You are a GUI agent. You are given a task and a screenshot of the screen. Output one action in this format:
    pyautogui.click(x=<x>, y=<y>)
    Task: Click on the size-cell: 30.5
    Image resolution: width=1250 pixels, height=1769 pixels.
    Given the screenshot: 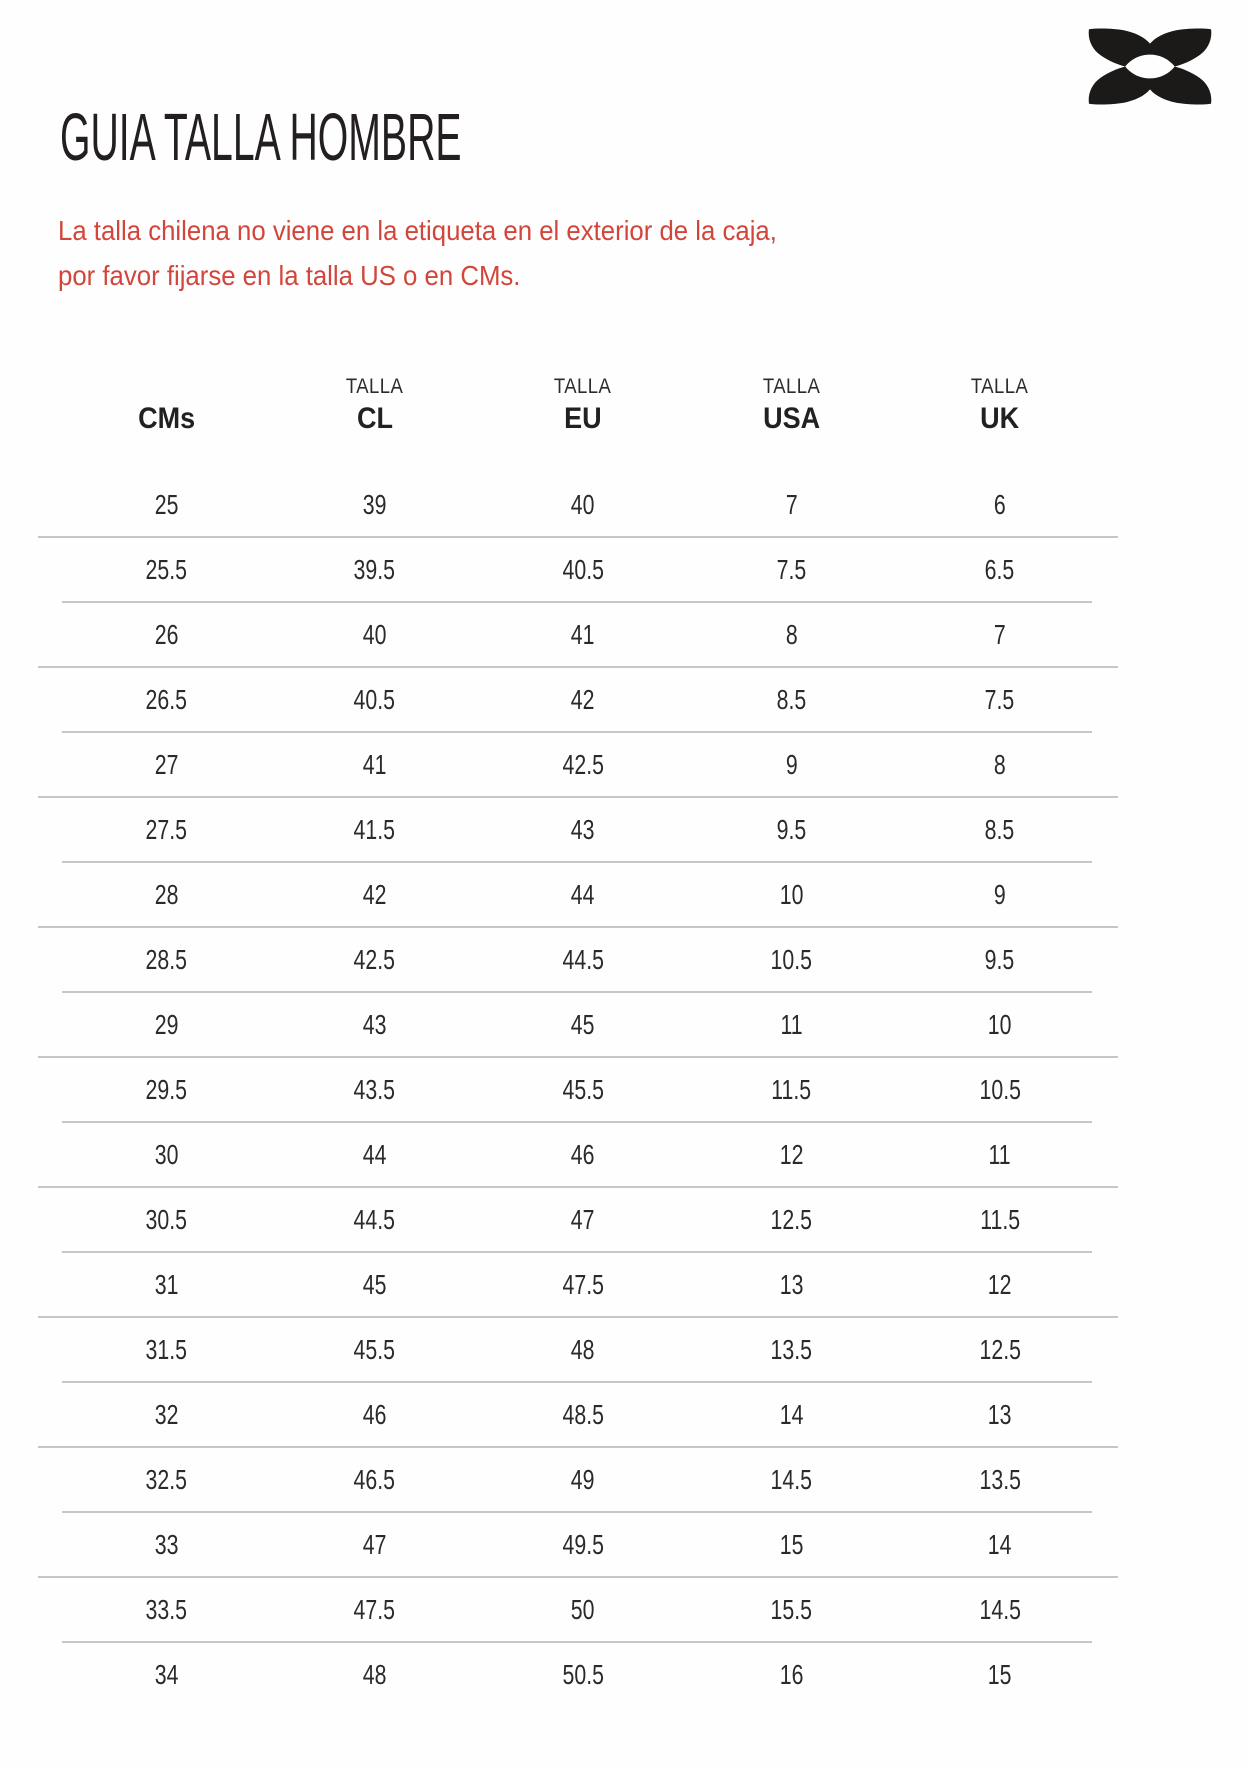 What is the action you would take?
    pyautogui.click(x=166, y=1219)
    